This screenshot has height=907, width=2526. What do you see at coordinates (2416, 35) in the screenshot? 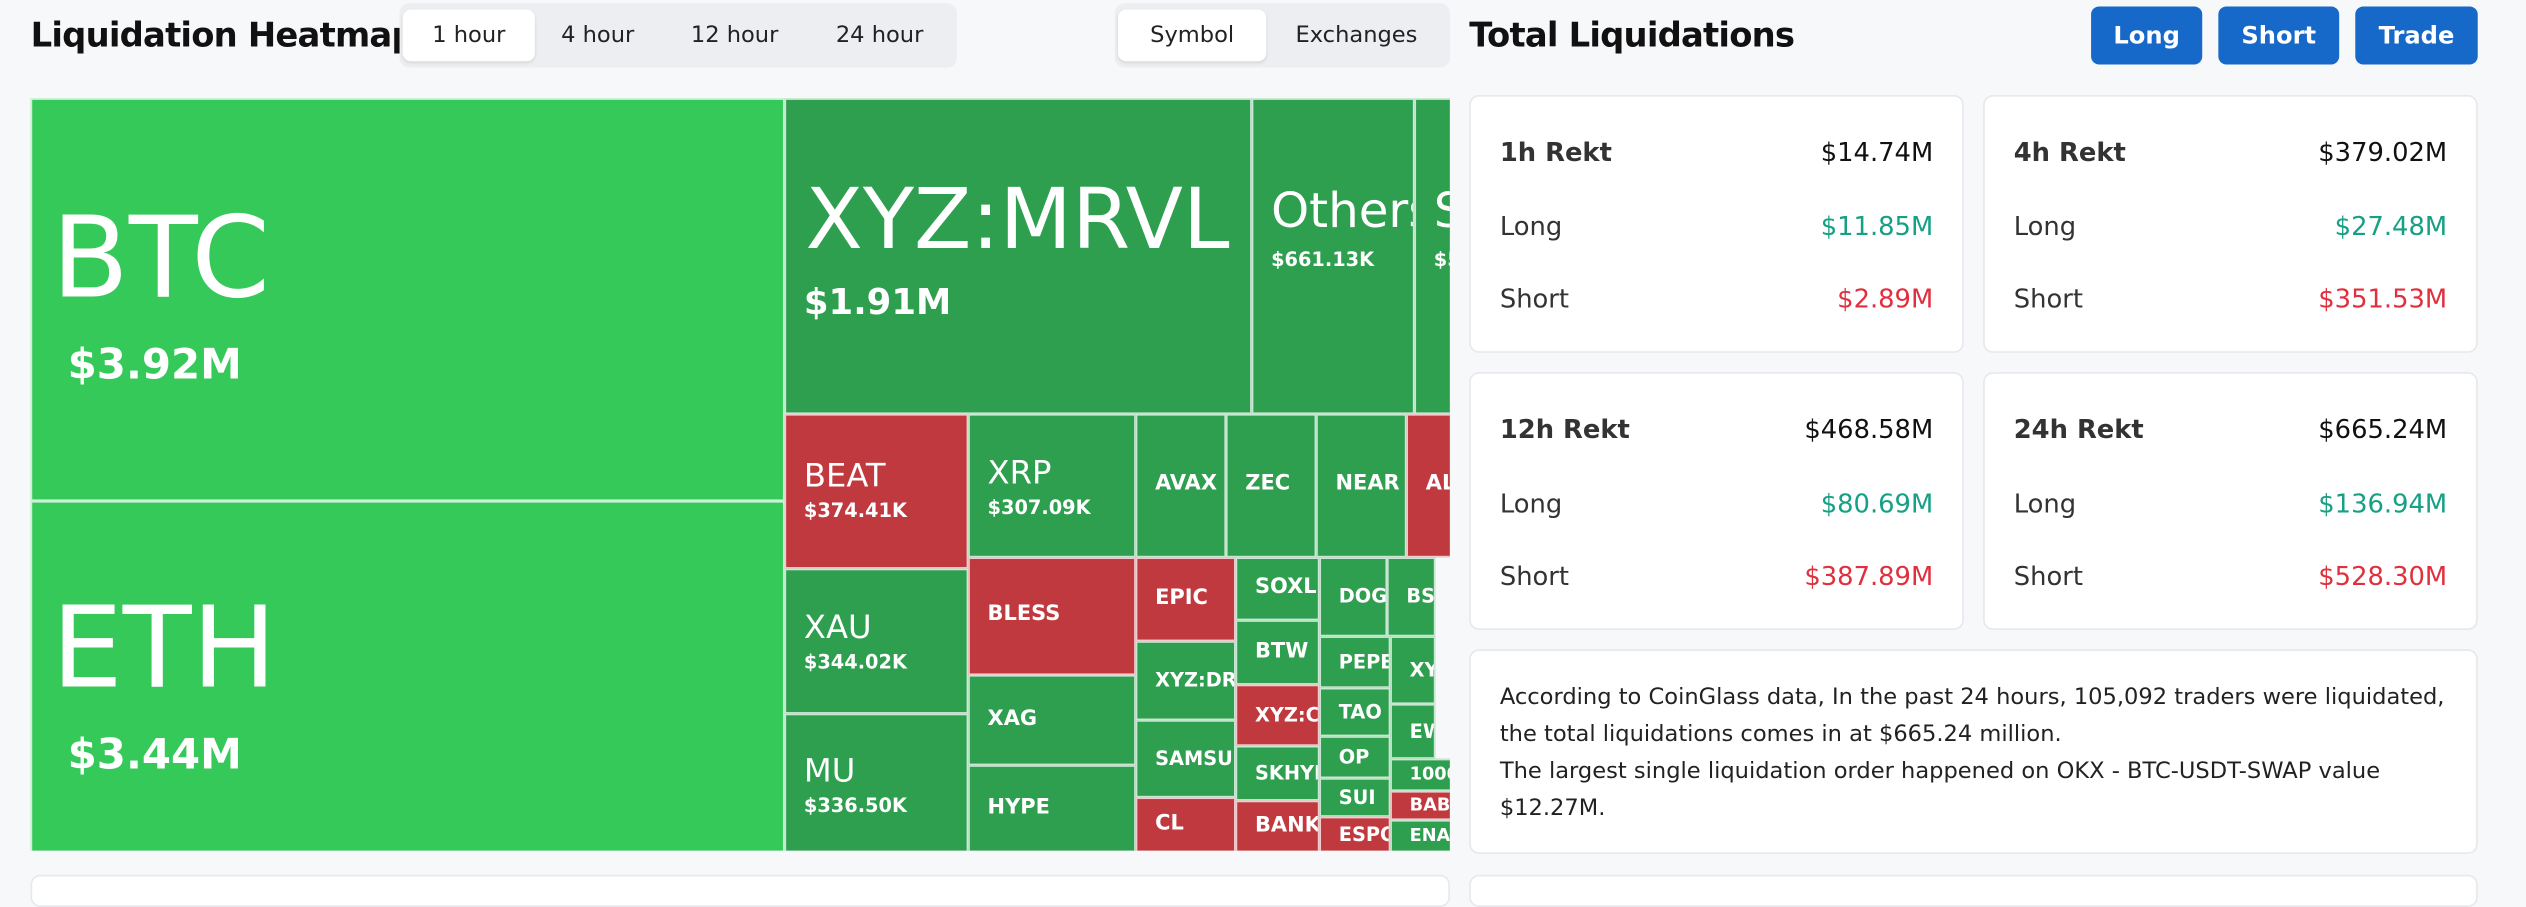
I see `action-button: Trade` at bounding box center [2416, 35].